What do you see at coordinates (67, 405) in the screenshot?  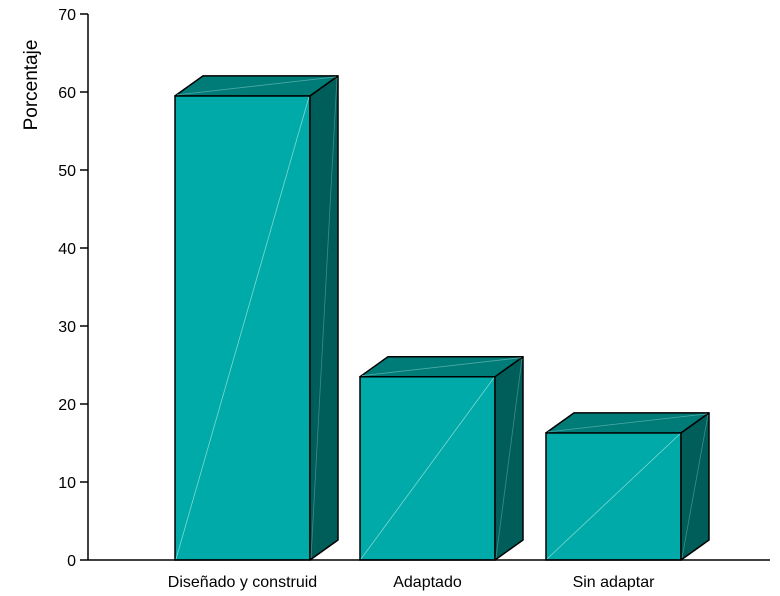 I see `y-tick-label: 20` at bounding box center [67, 405].